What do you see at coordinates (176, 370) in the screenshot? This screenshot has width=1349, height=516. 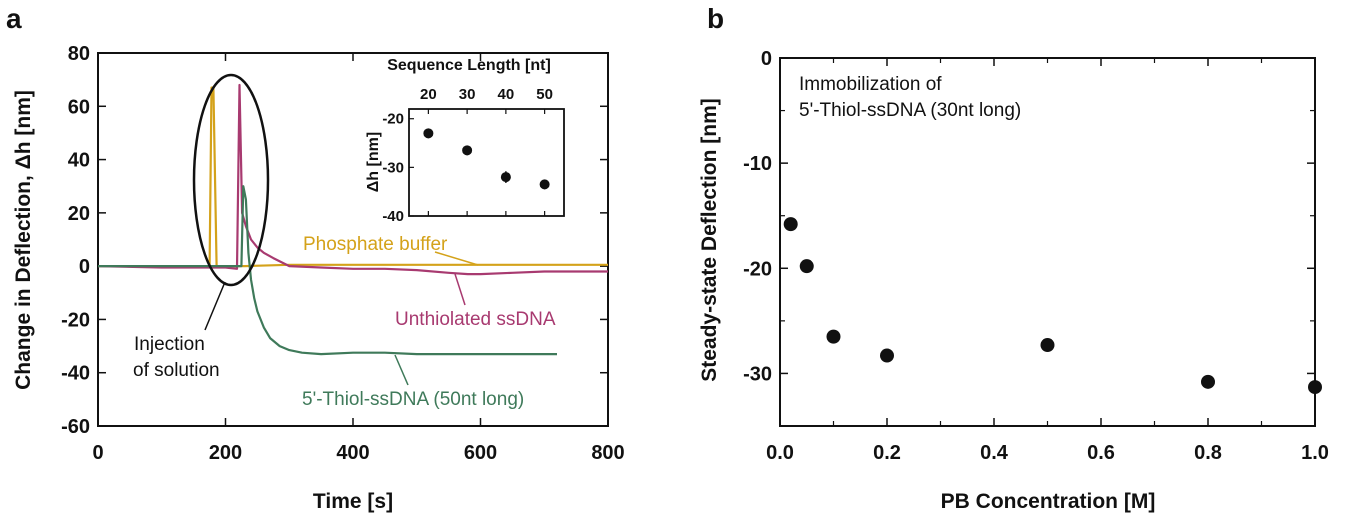 I see `label-injection-line2: of solution` at bounding box center [176, 370].